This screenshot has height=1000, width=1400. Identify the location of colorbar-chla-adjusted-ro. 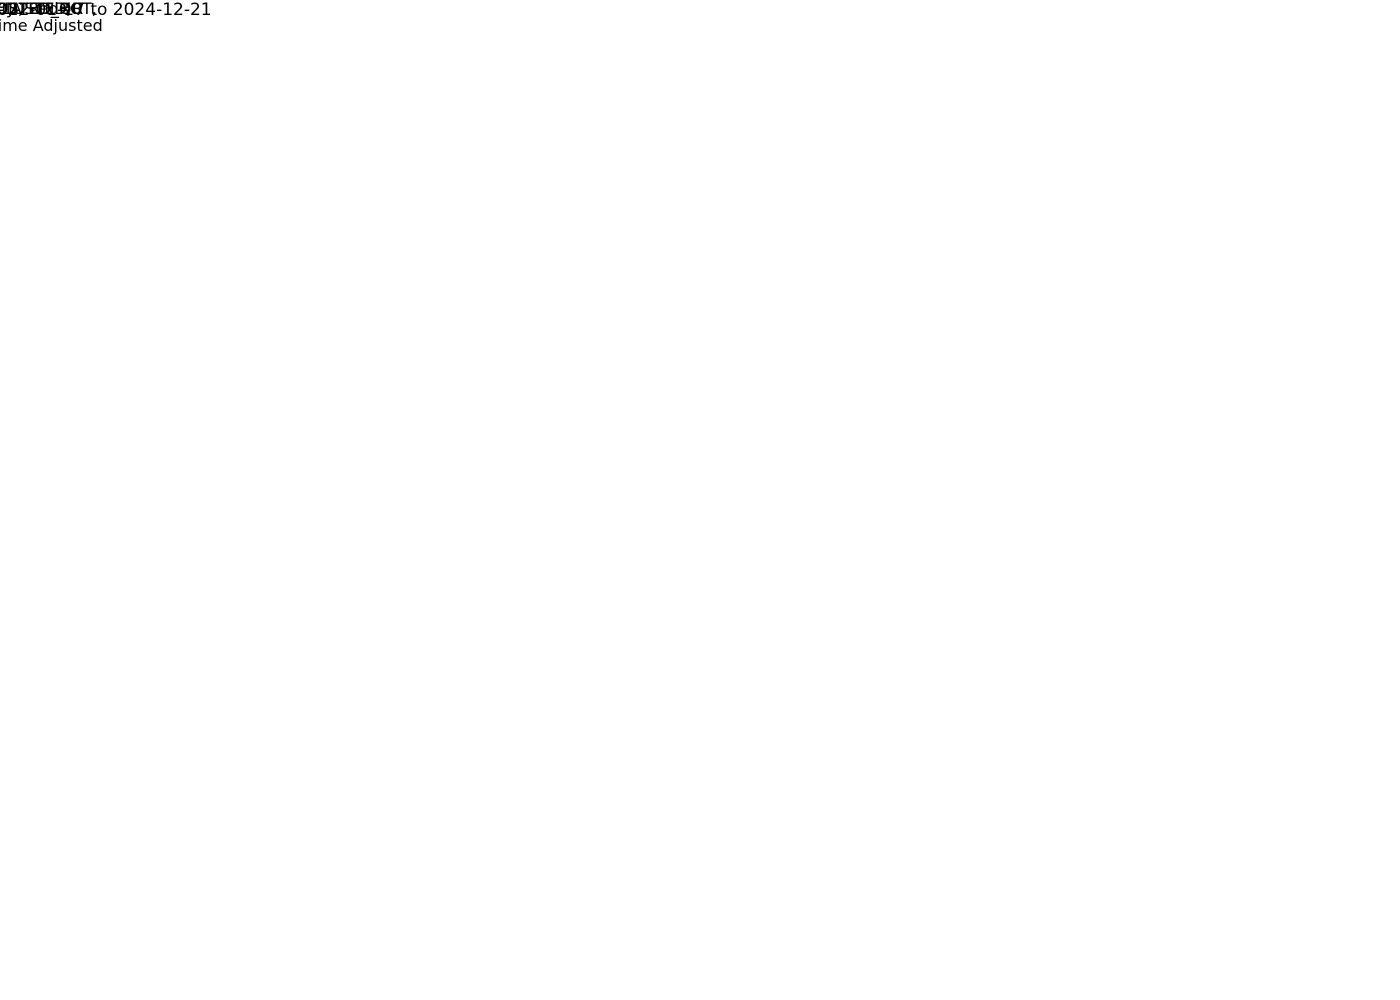
(150, 75).